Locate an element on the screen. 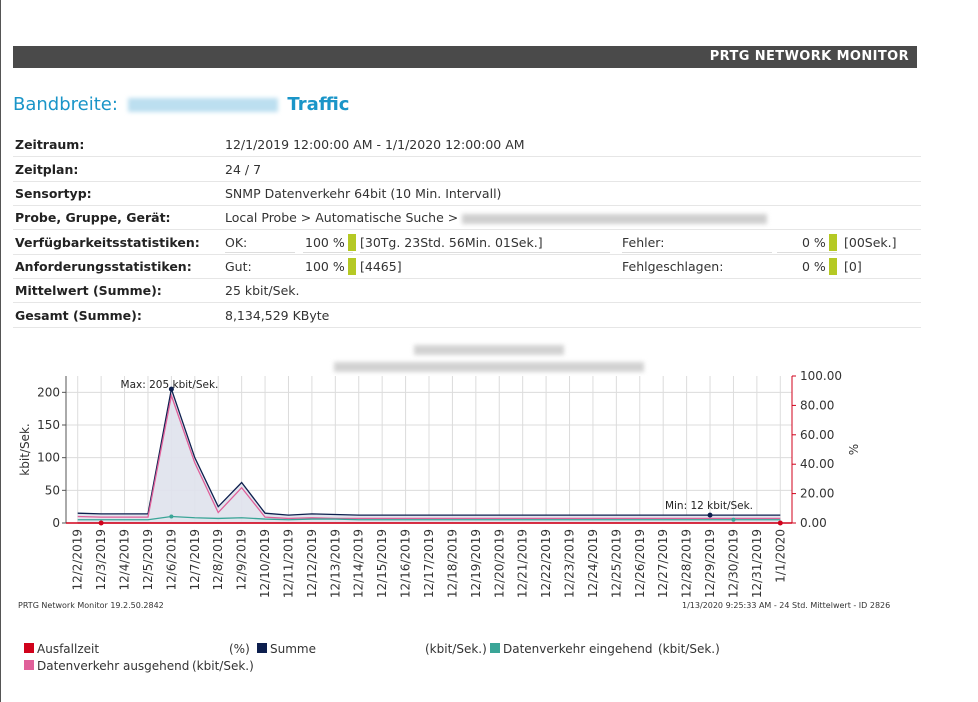 This screenshot has height=702, width=978. value-zeitplan: 24 / 7 is located at coordinates (243, 169).